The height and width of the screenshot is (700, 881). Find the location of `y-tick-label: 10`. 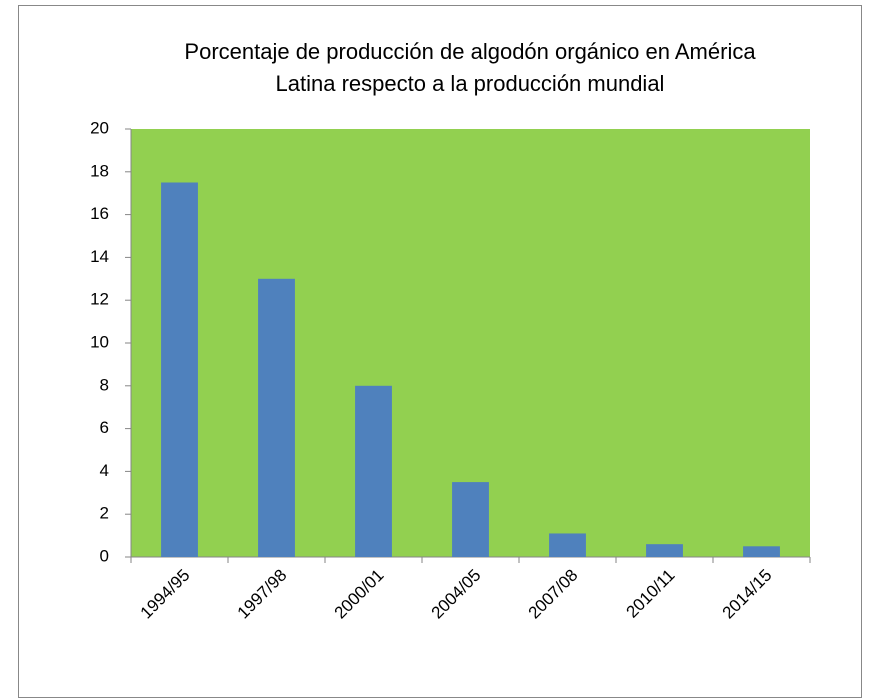

y-tick-label: 10 is located at coordinates (99, 341).